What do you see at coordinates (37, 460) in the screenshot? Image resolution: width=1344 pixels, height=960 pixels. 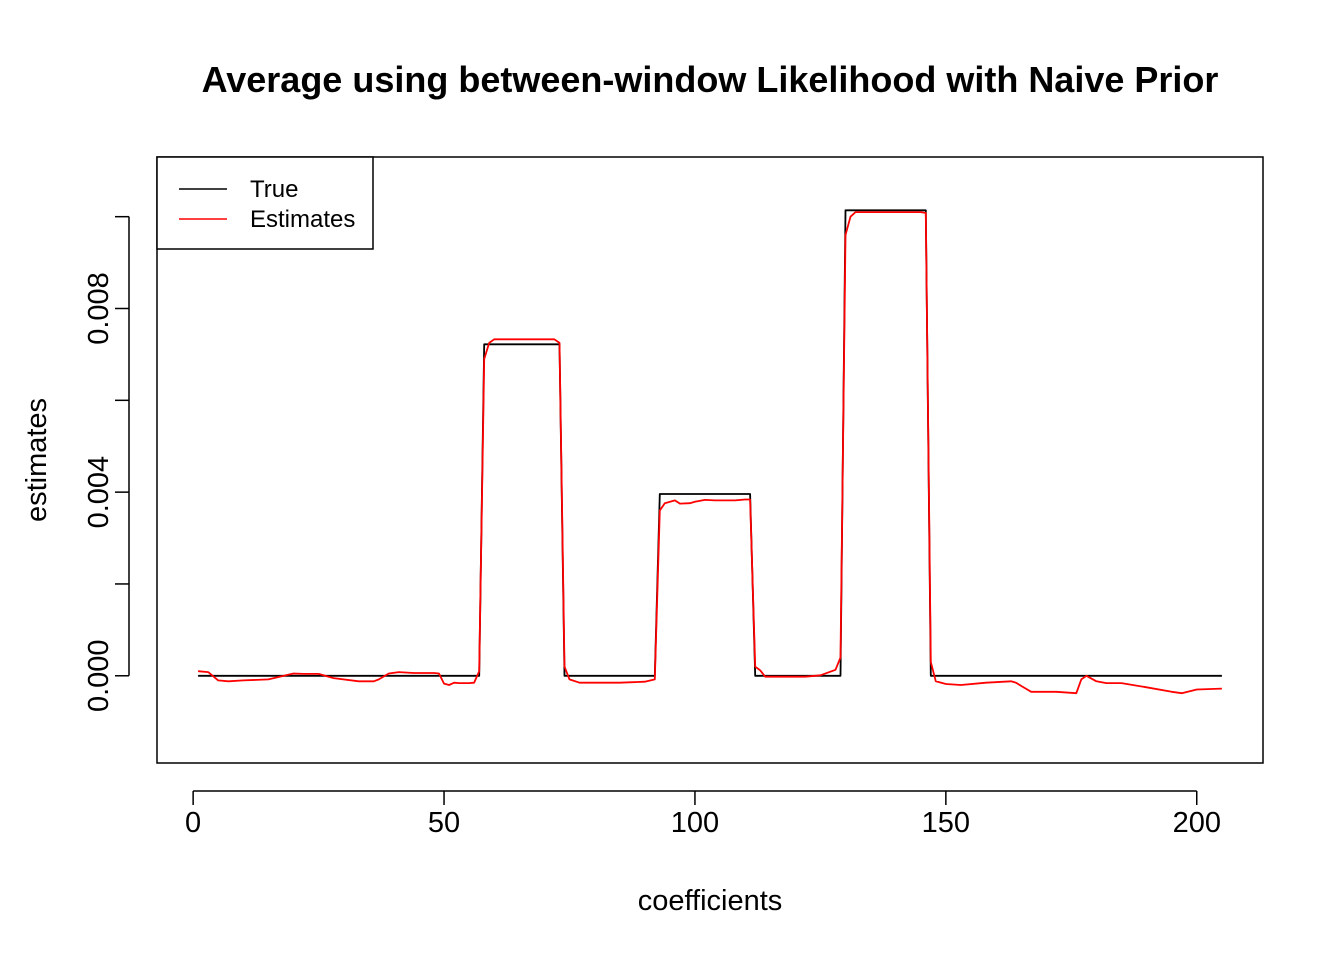 I see `y-axis-label: estimates` at bounding box center [37, 460].